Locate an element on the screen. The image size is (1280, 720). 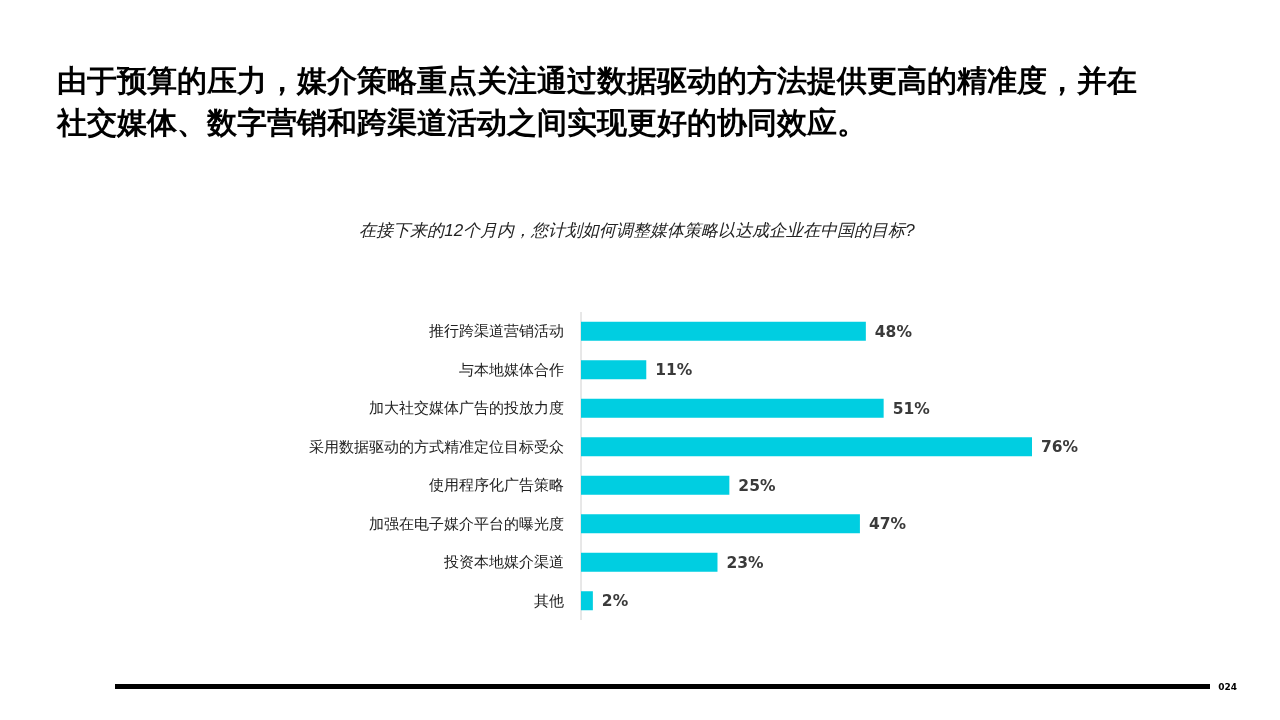
y-tick-label: 其他 is located at coordinates (549, 600).